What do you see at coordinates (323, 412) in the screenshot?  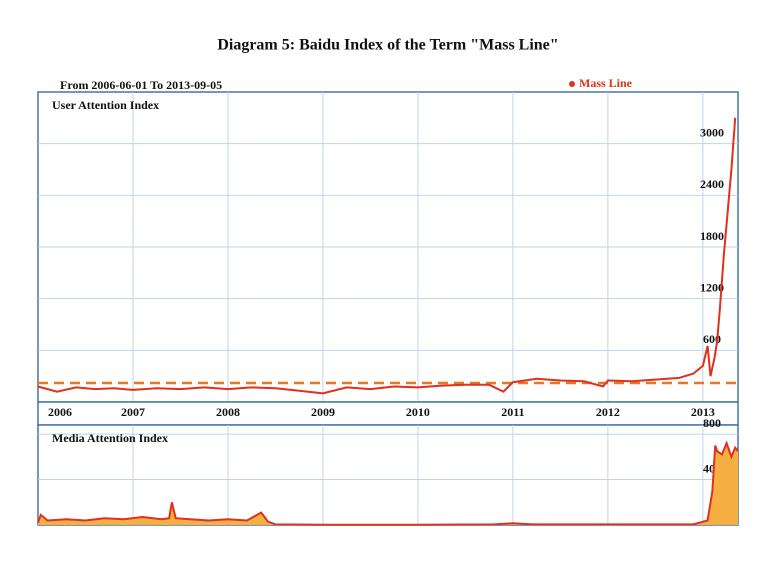 I see `x-tick-label: 2009` at bounding box center [323, 412].